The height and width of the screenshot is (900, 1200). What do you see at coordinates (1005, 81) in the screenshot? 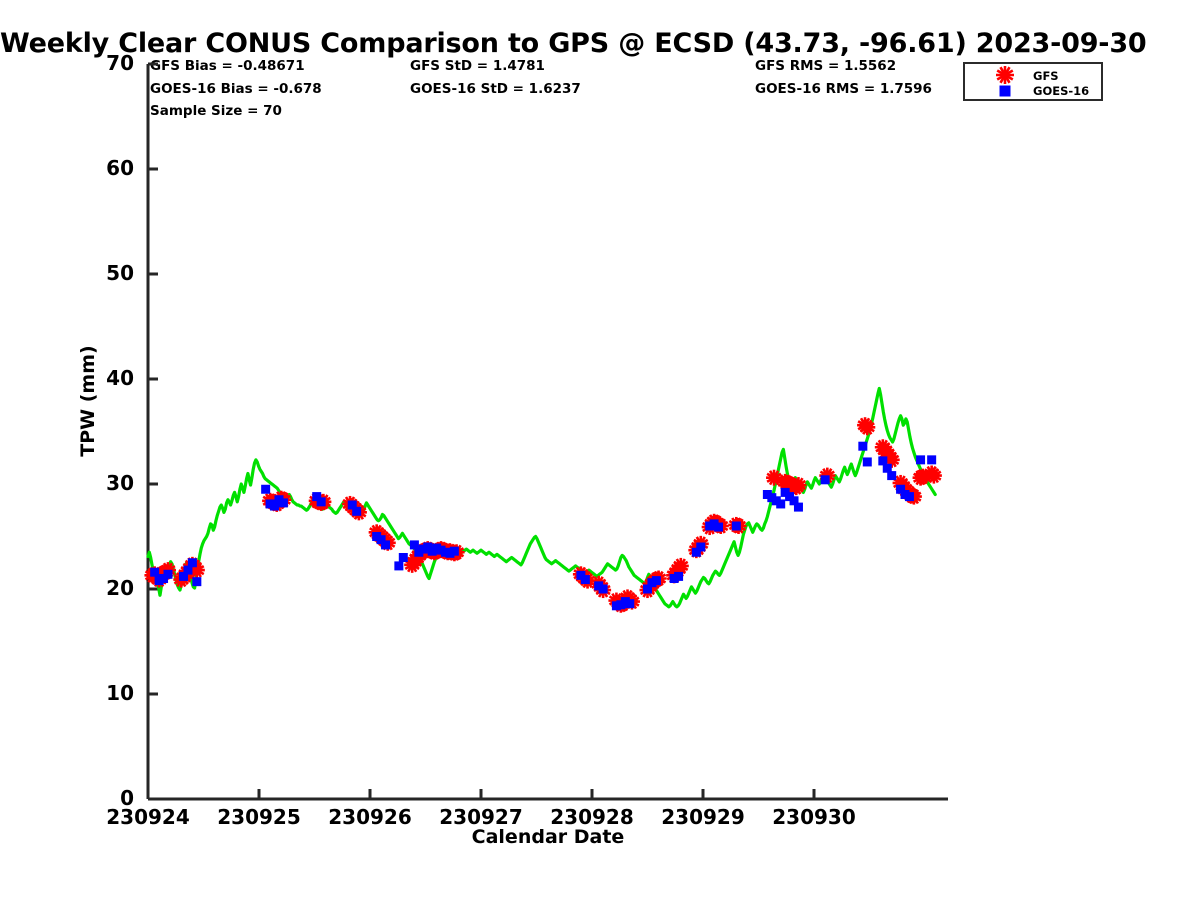
I see `legend-markers` at bounding box center [1005, 81].